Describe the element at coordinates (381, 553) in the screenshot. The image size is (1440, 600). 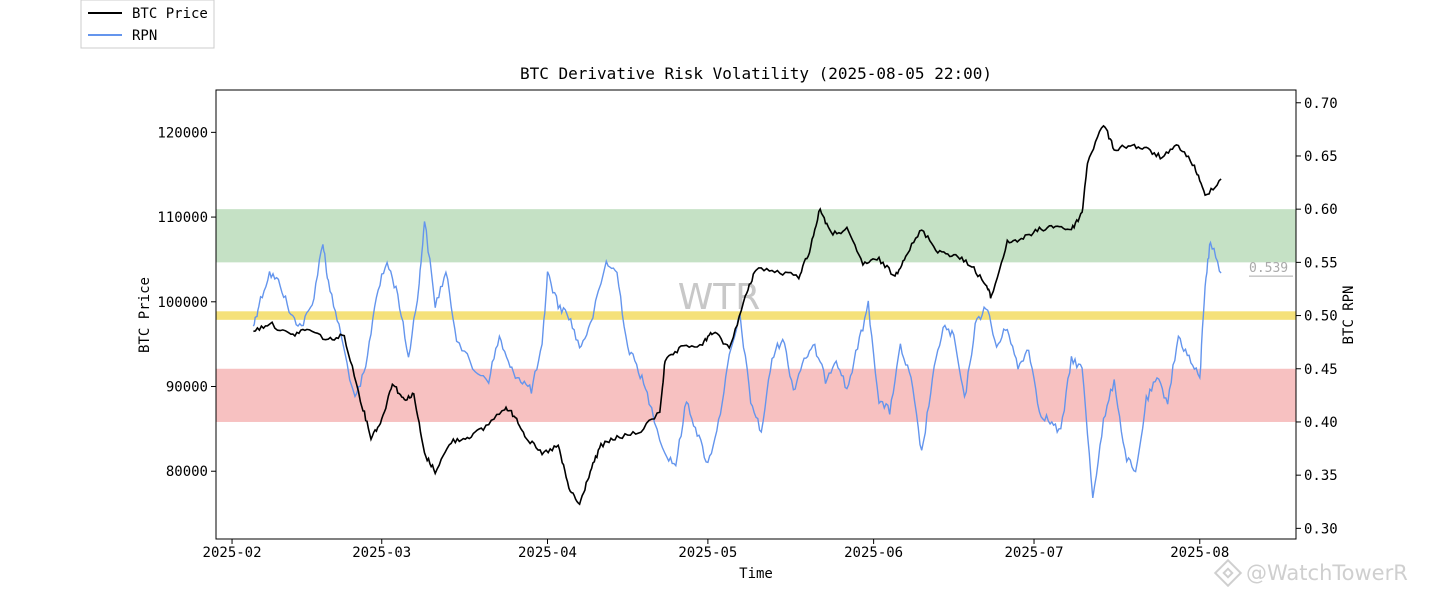
I see `x-tick-label: 2025-03` at that location.